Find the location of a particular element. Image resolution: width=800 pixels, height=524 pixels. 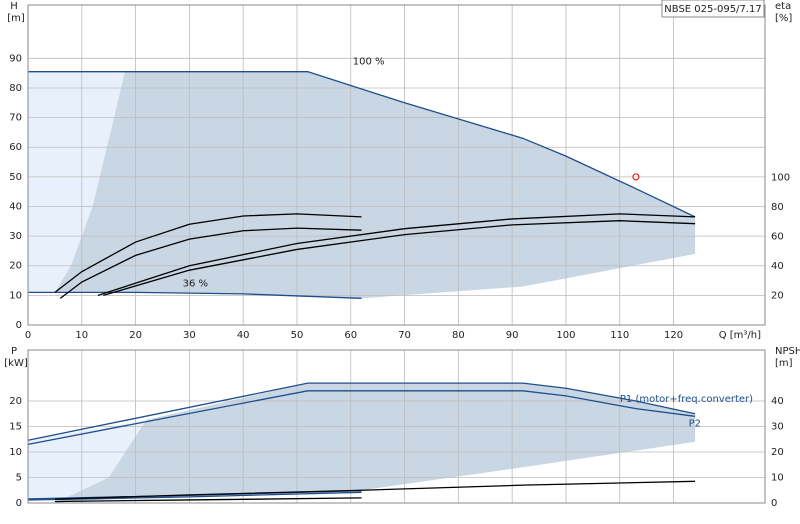

y2-axis-unit: [m] is located at coordinates (784, 363).